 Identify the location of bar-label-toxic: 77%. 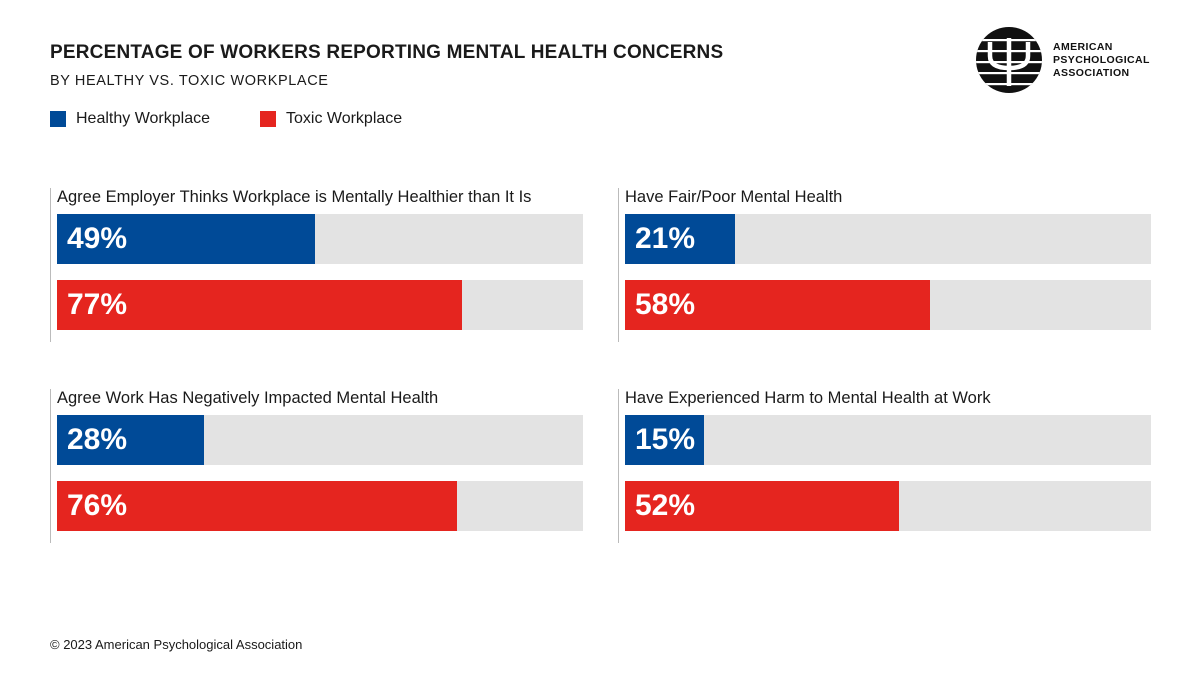
(97, 304).